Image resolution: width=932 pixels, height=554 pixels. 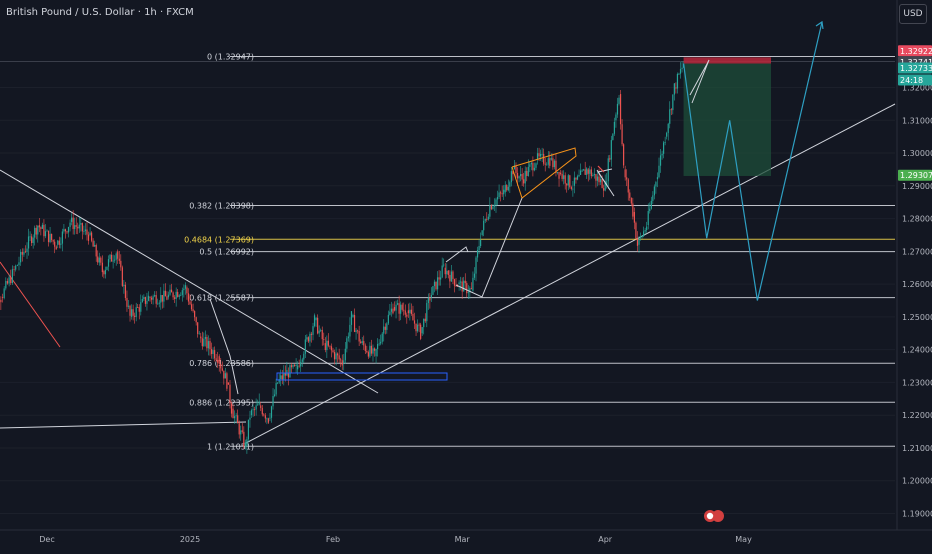 I want to click on red-trendline, so click(x=30, y=304).